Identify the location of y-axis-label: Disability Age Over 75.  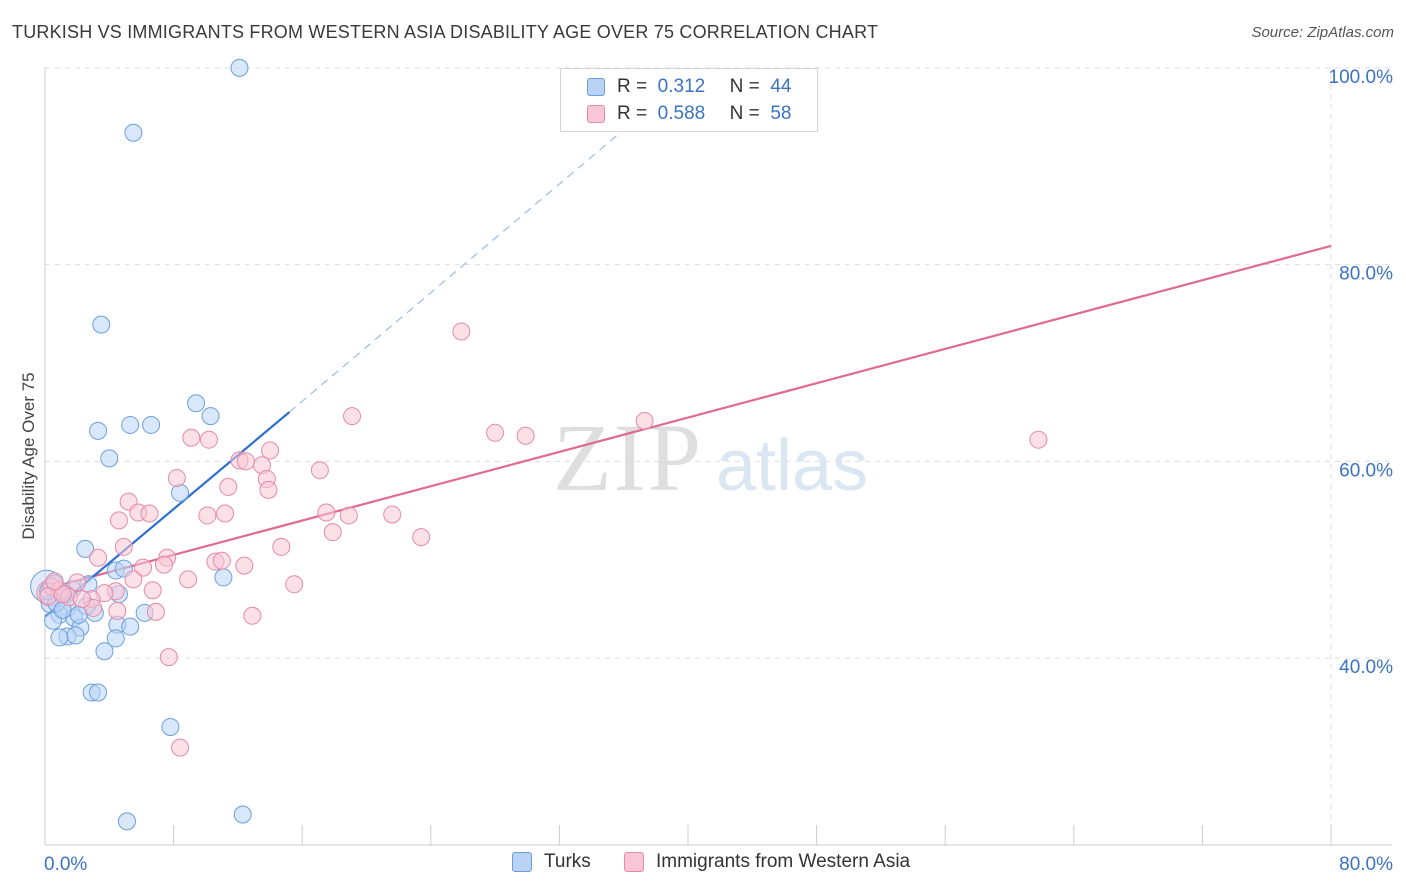
(28, 455).